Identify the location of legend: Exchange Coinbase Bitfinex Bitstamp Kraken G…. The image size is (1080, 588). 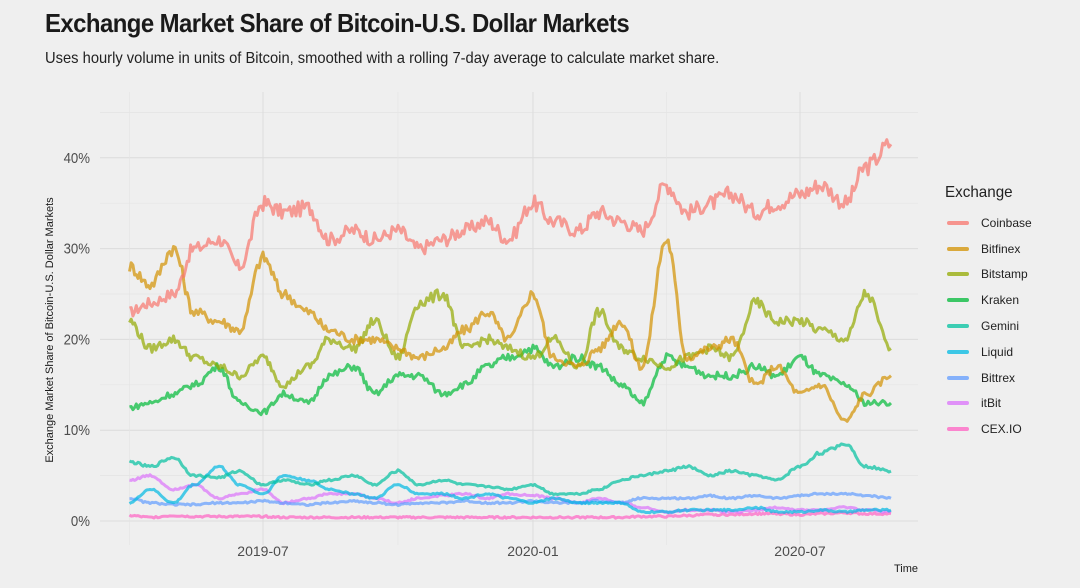
(988, 313).